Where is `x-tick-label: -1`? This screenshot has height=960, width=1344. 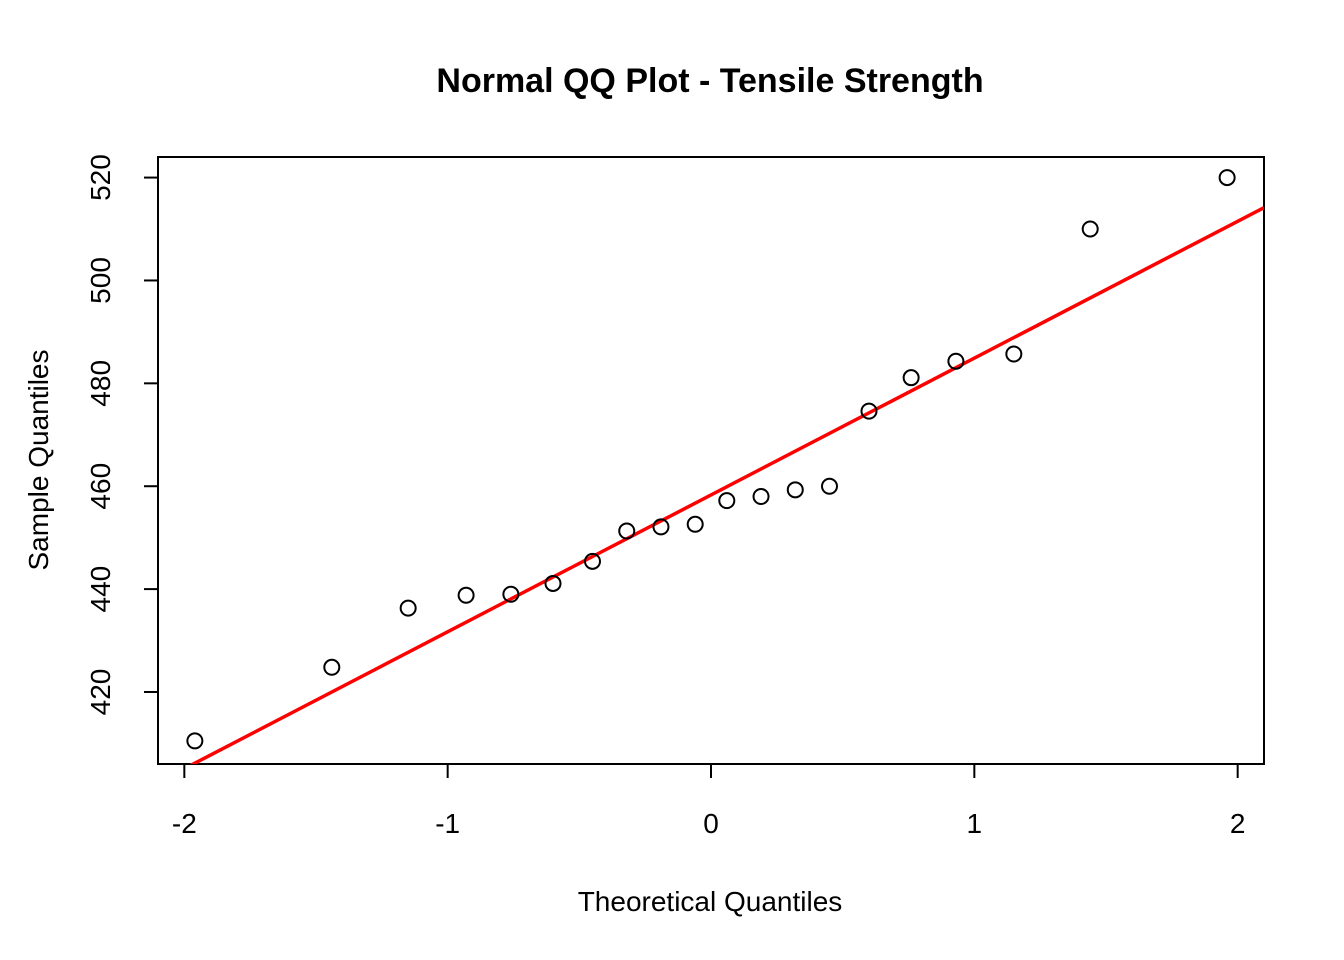 x-tick-label: -1 is located at coordinates (447, 823).